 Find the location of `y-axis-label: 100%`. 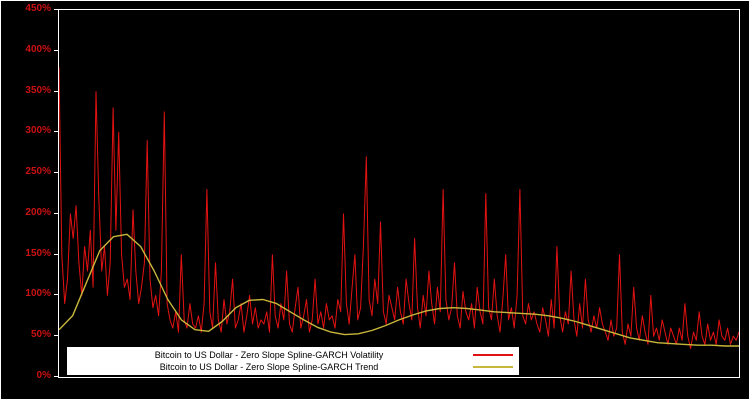

y-axis-label: 100% is located at coordinates (38, 294).